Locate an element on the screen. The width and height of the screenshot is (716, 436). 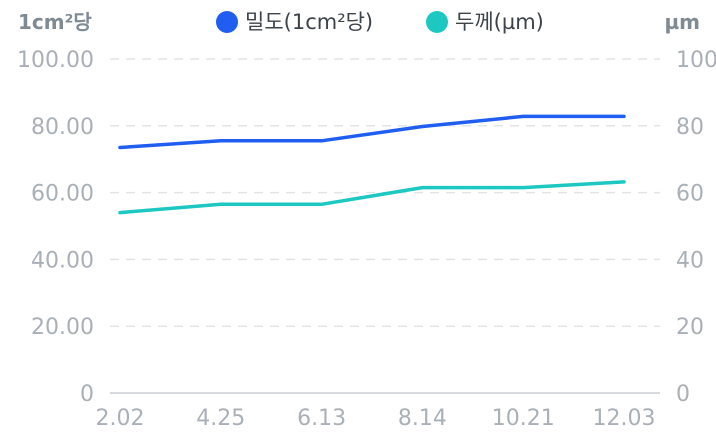
x-tick-label: 12.03 is located at coordinates (624, 418).